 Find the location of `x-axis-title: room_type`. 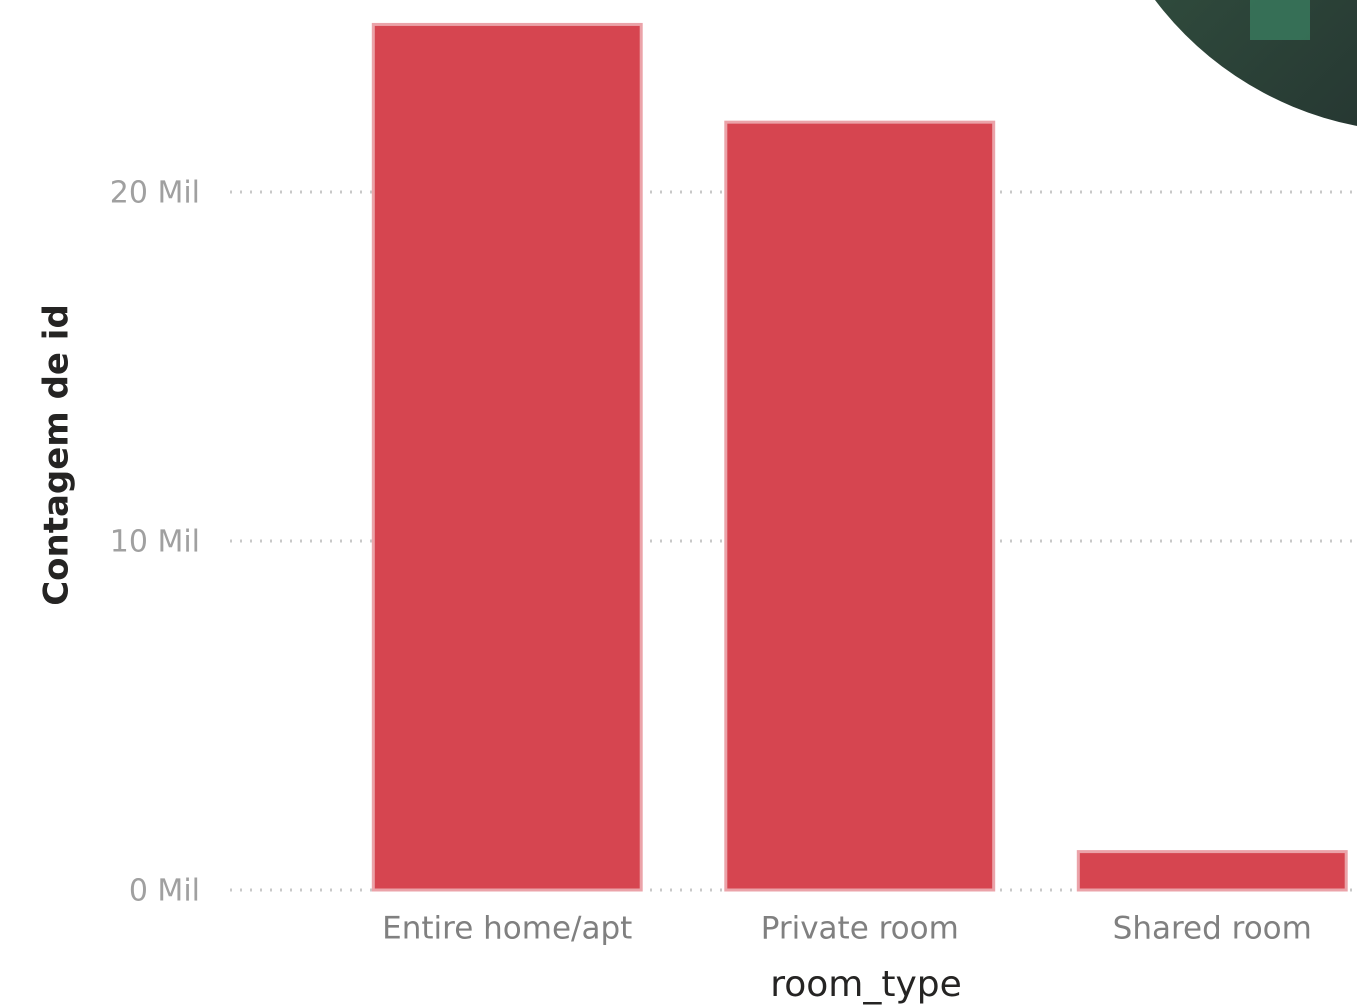

x-axis-title: room_type is located at coordinates (866, 984).